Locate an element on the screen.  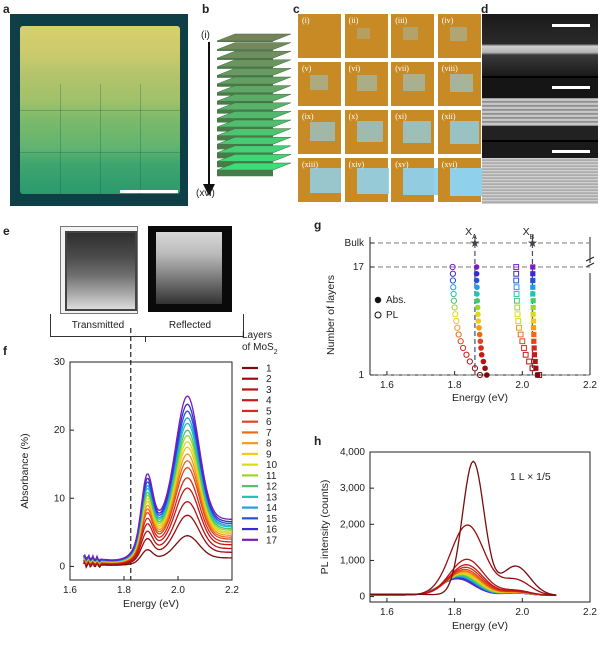
panel-label-b: b is located at coordinates (206, 9).